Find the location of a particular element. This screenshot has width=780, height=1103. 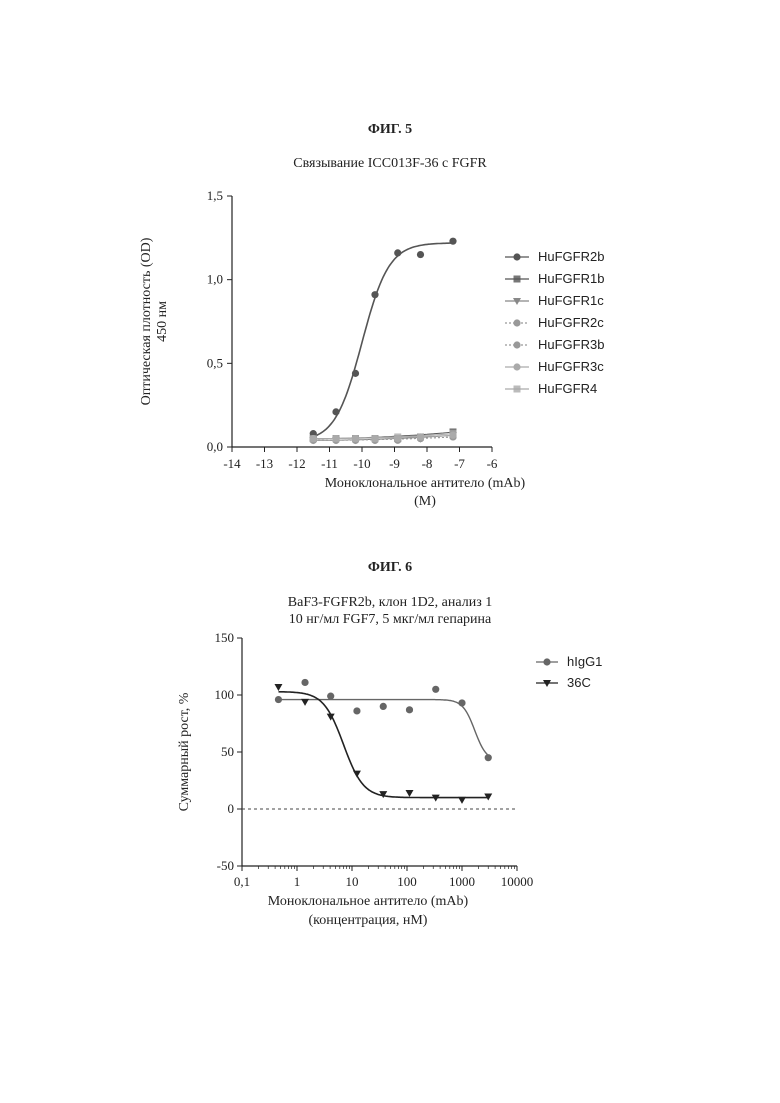

legend-marker-HuFGFR2b is located at coordinates (516, 256).